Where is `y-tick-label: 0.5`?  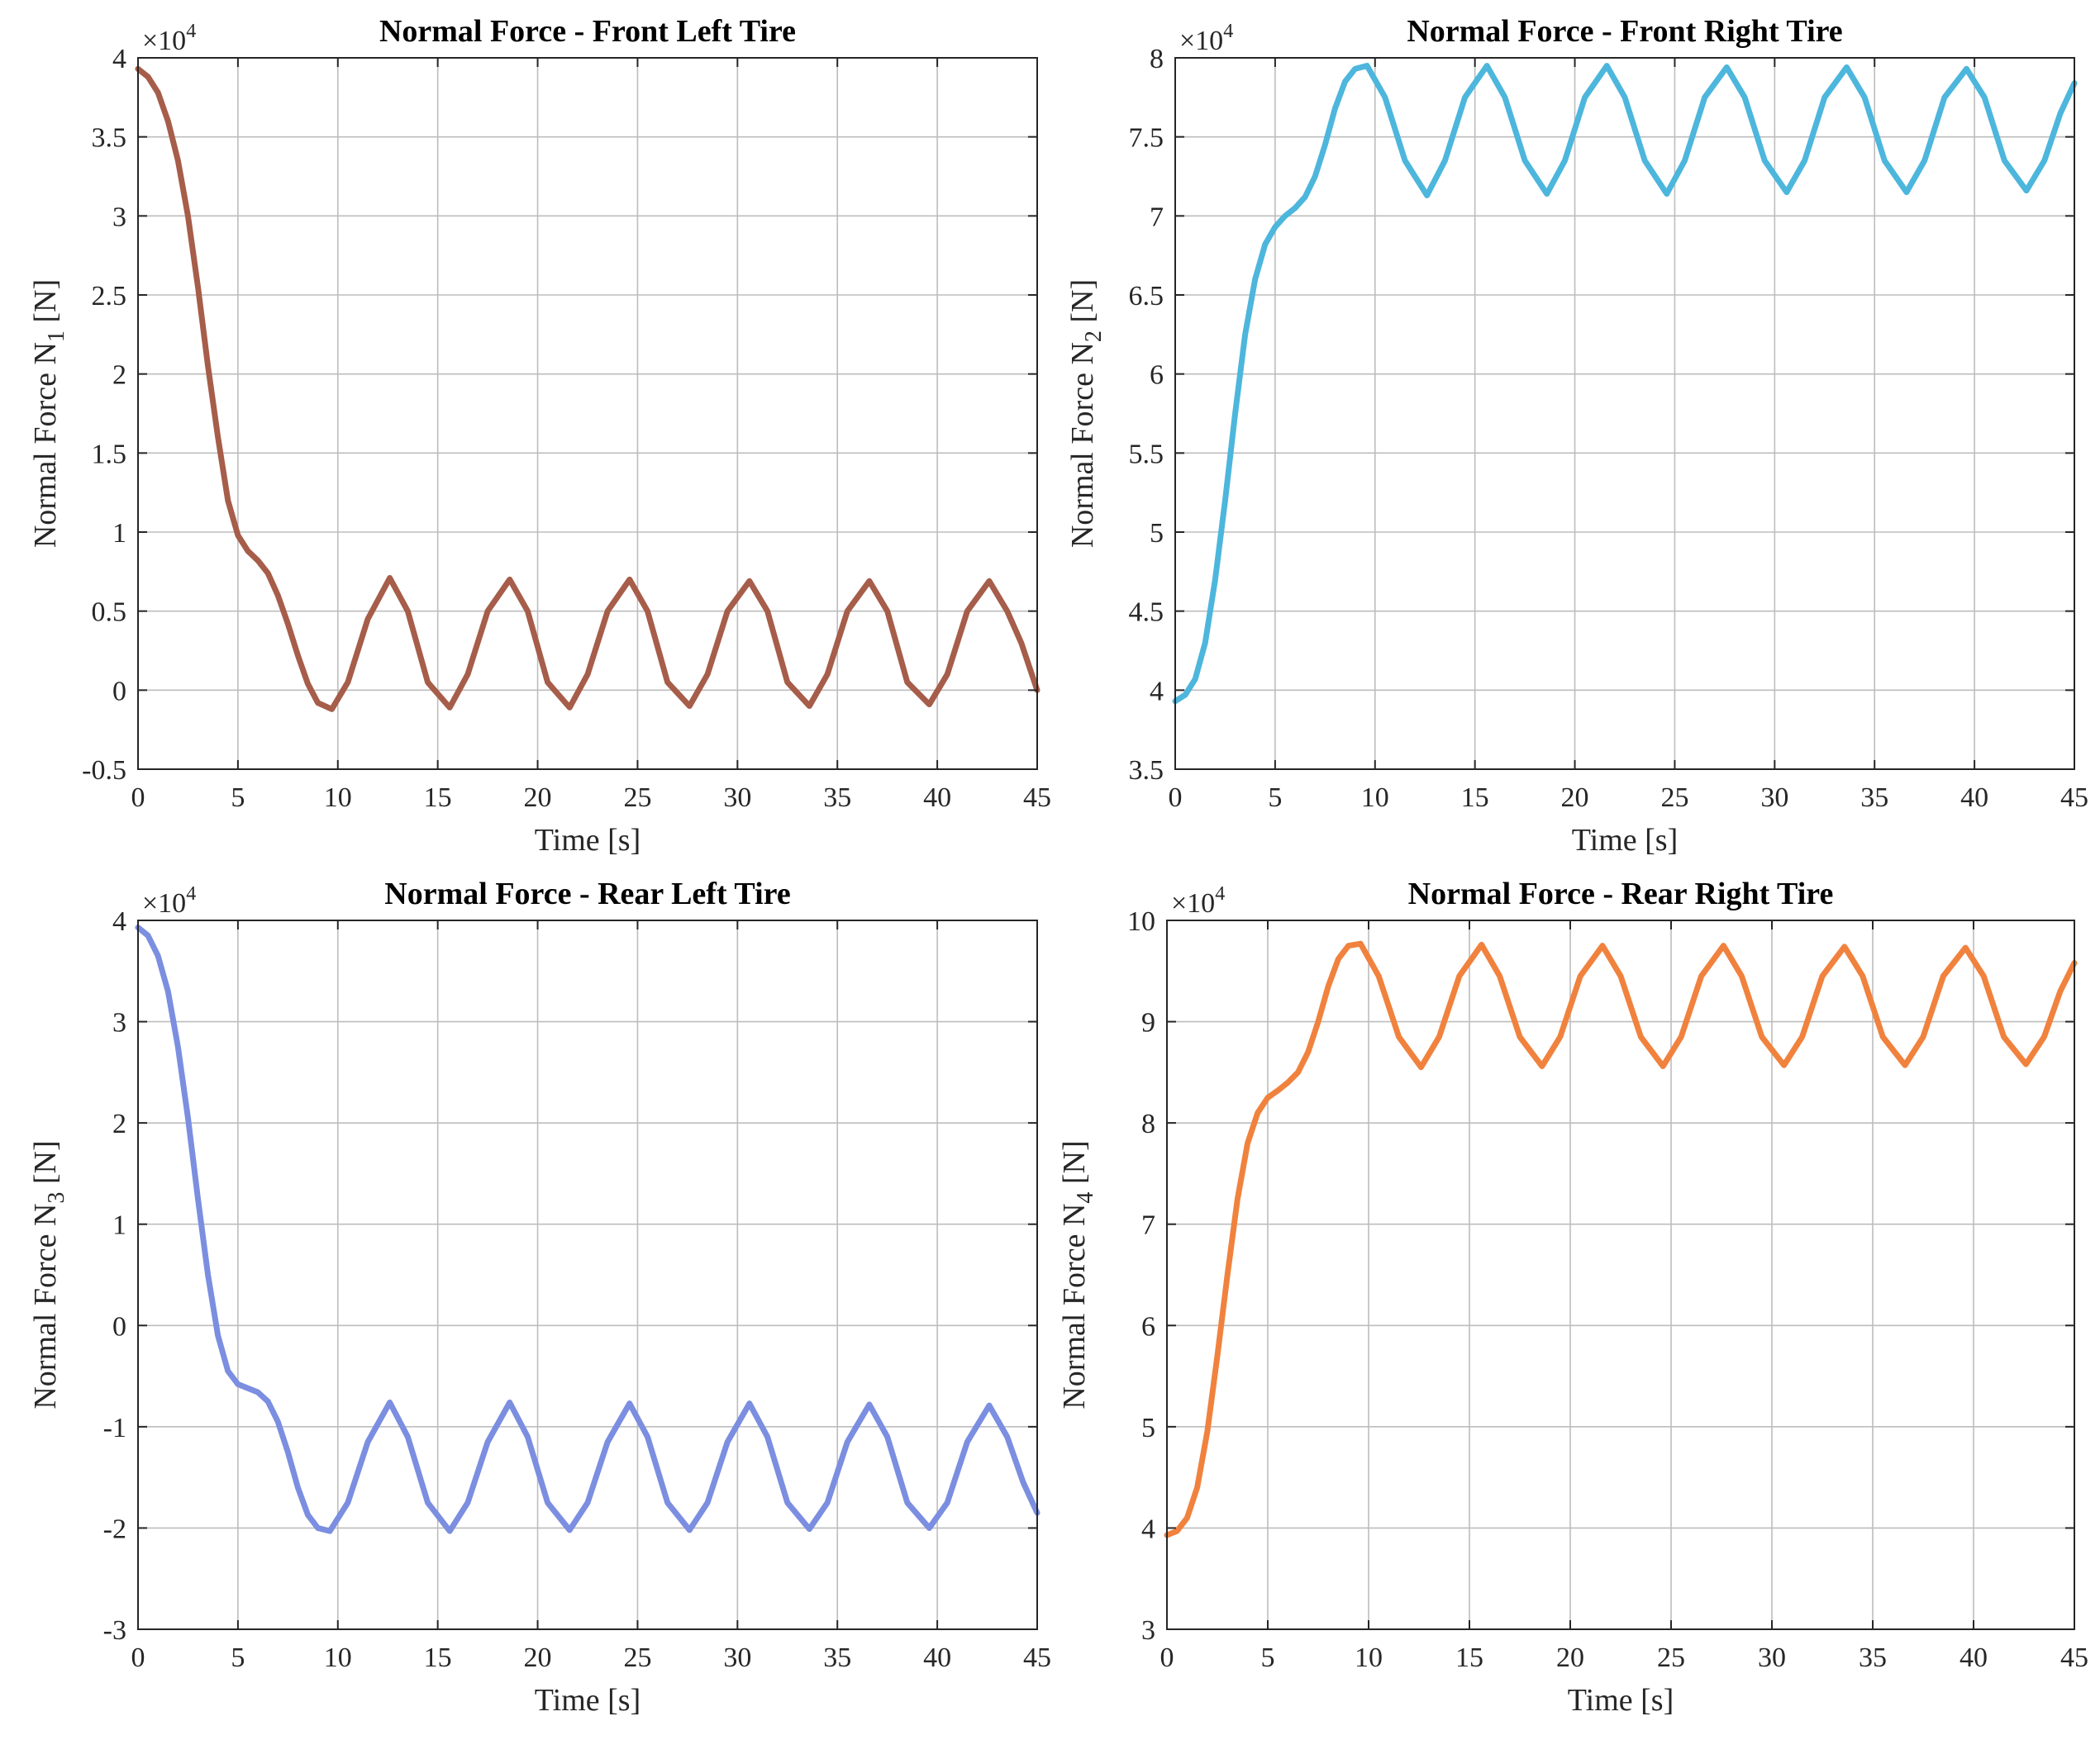 y-tick-label: 0.5 is located at coordinates (109, 612).